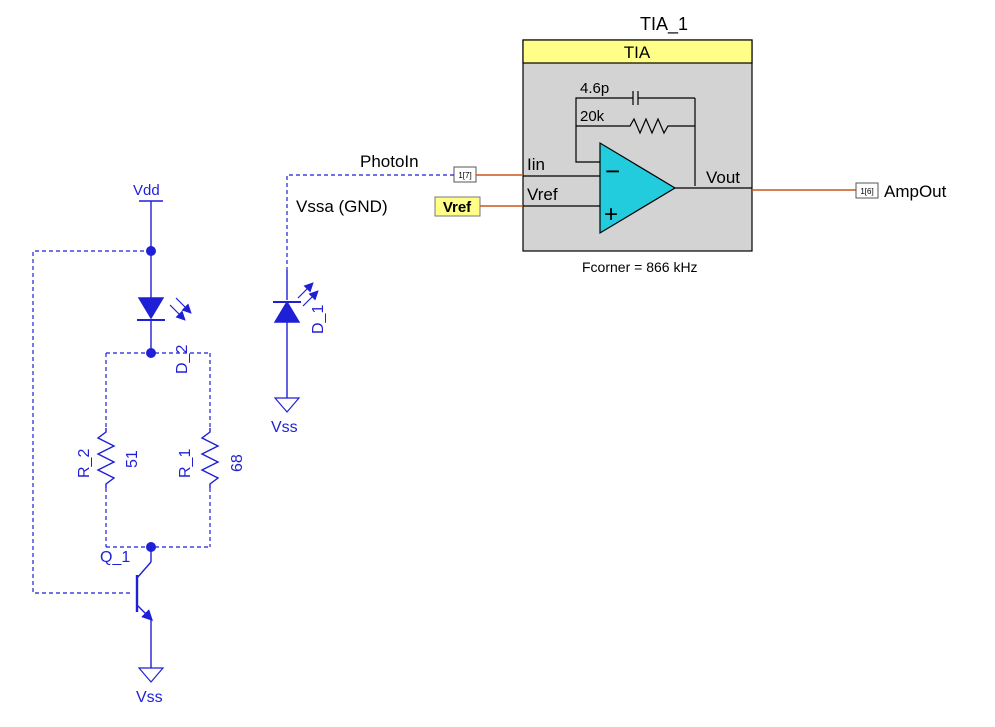 This screenshot has width=995, height=727. I want to click on resistor-r1, so click(210, 458).